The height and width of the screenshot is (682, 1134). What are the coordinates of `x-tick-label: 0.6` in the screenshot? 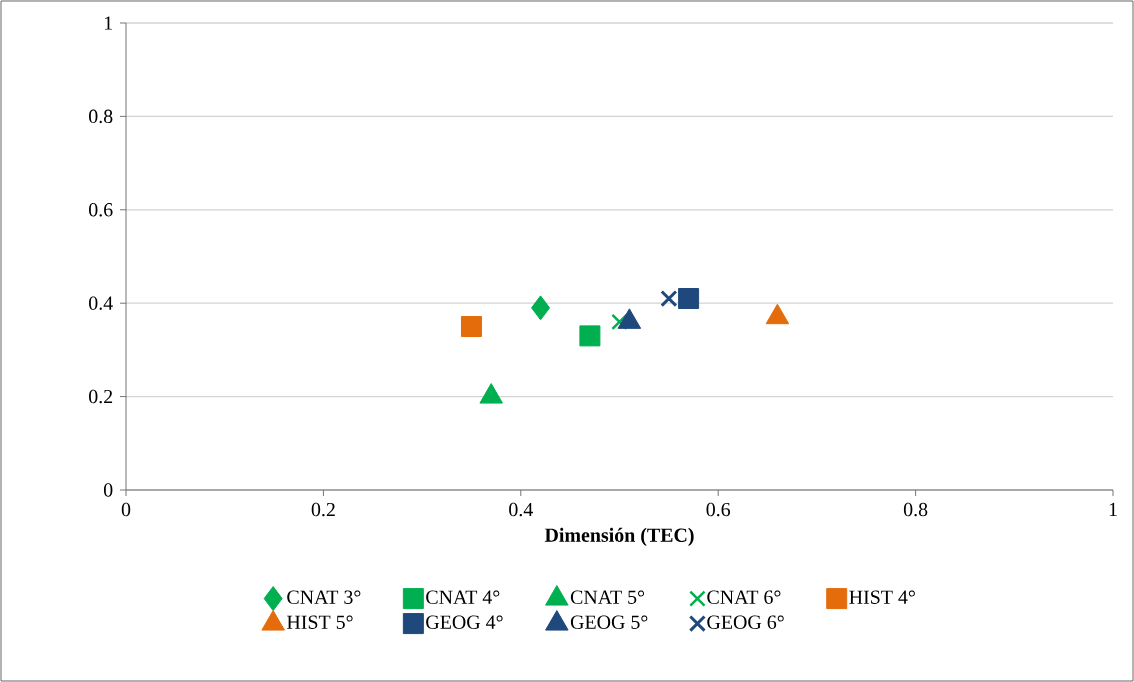 It's located at (718, 509).